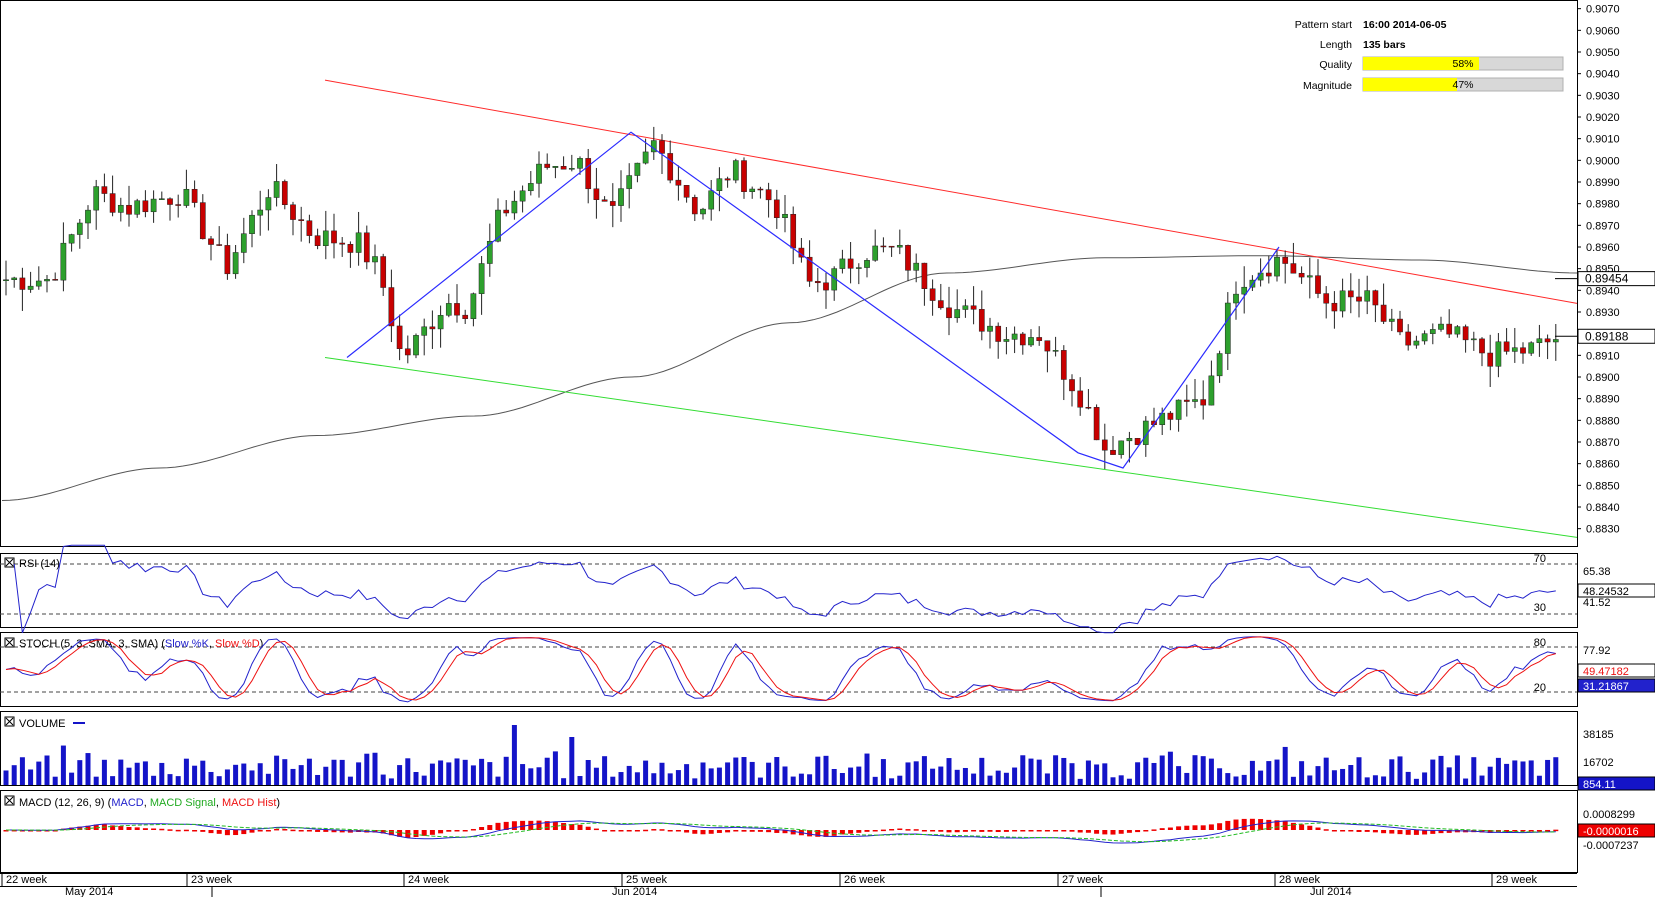 The width and height of the screenshot is (1655, 902). What do you see at coordinates (1597, 572) in the screenshot?
I see `rsi-extra-label: 65.38` at bounding box center [1597, 572].